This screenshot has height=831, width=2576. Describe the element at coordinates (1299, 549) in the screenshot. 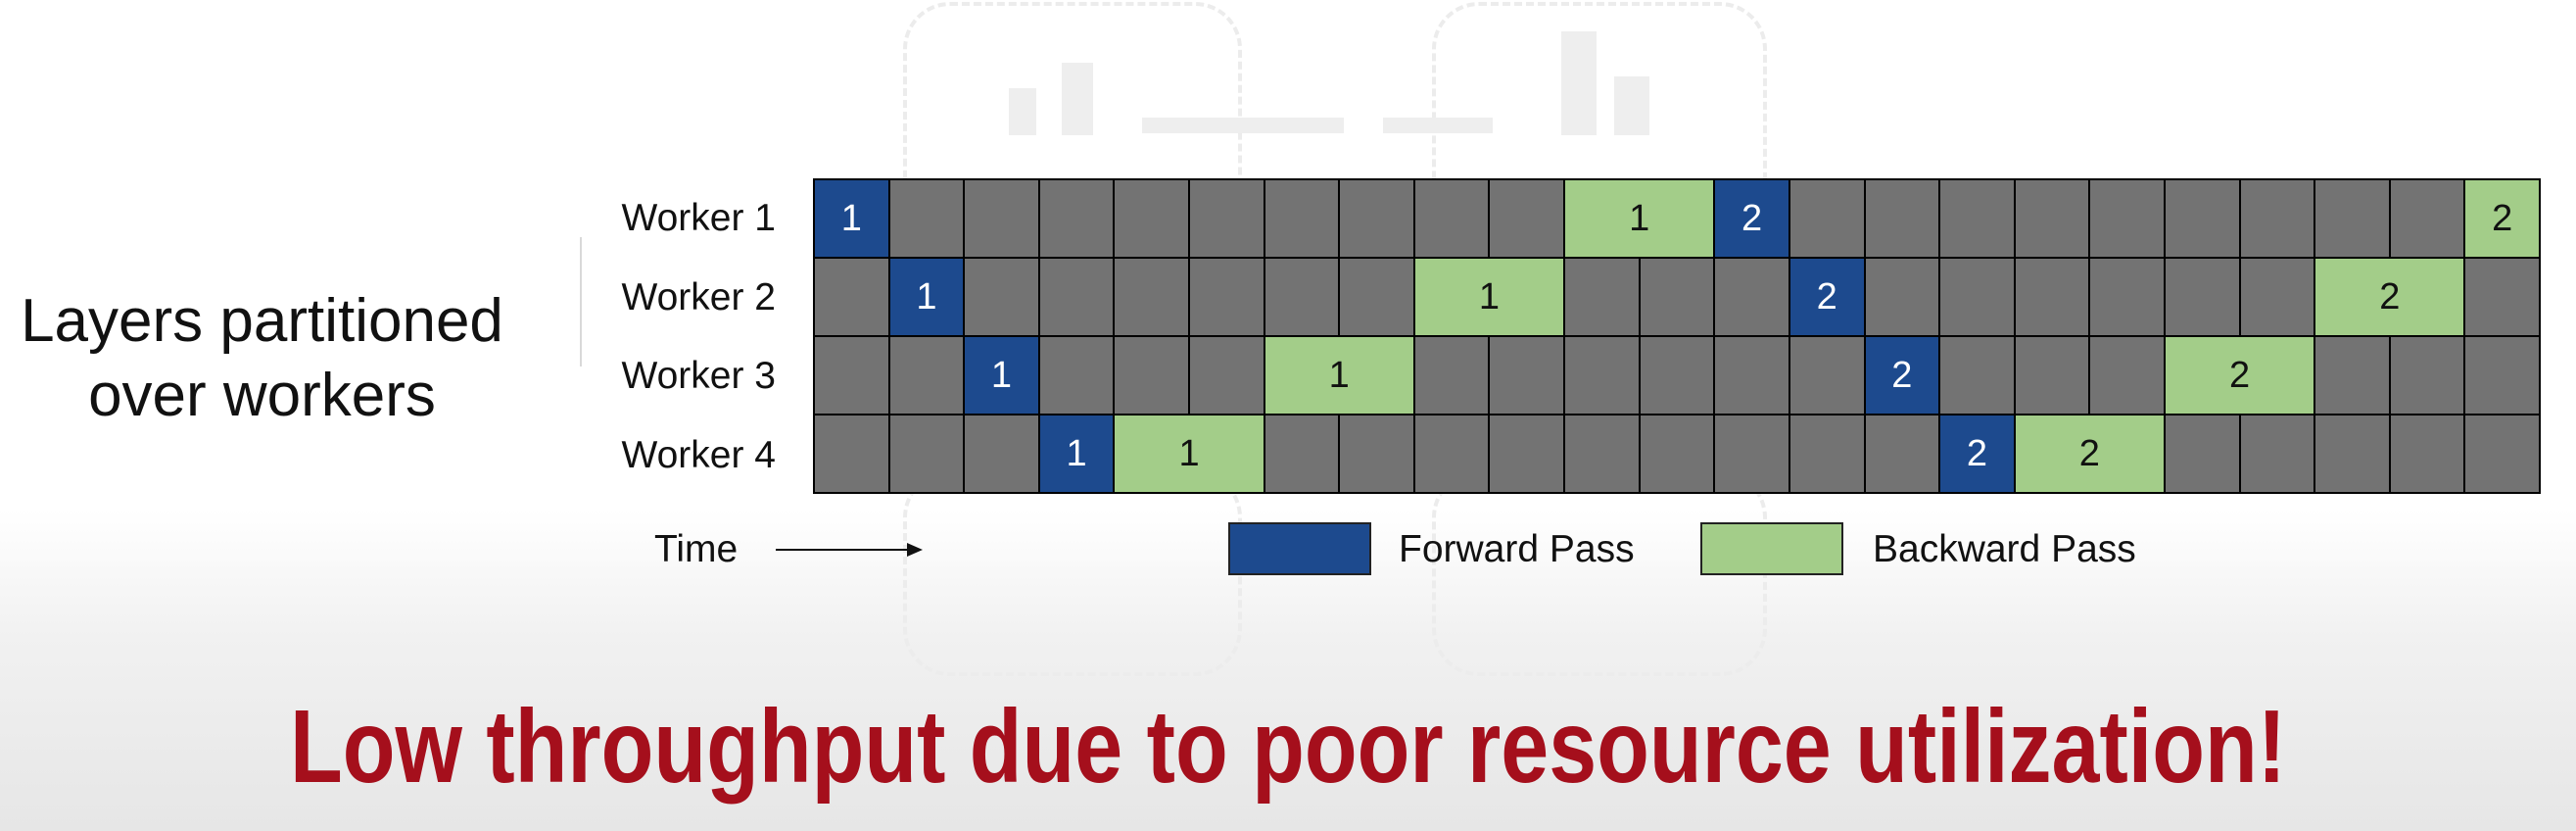

I see `legend-swatch-forward` at that location.